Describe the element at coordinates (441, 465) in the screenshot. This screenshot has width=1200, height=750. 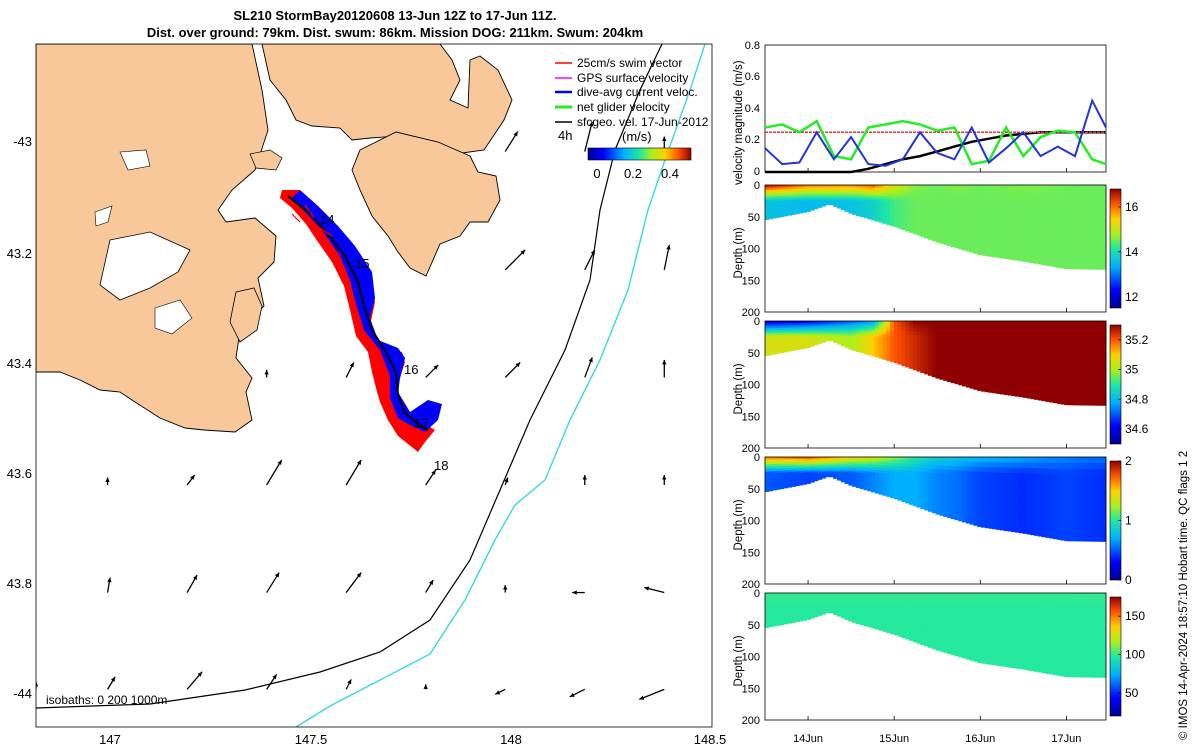
I see `time-label: 18` at that location.